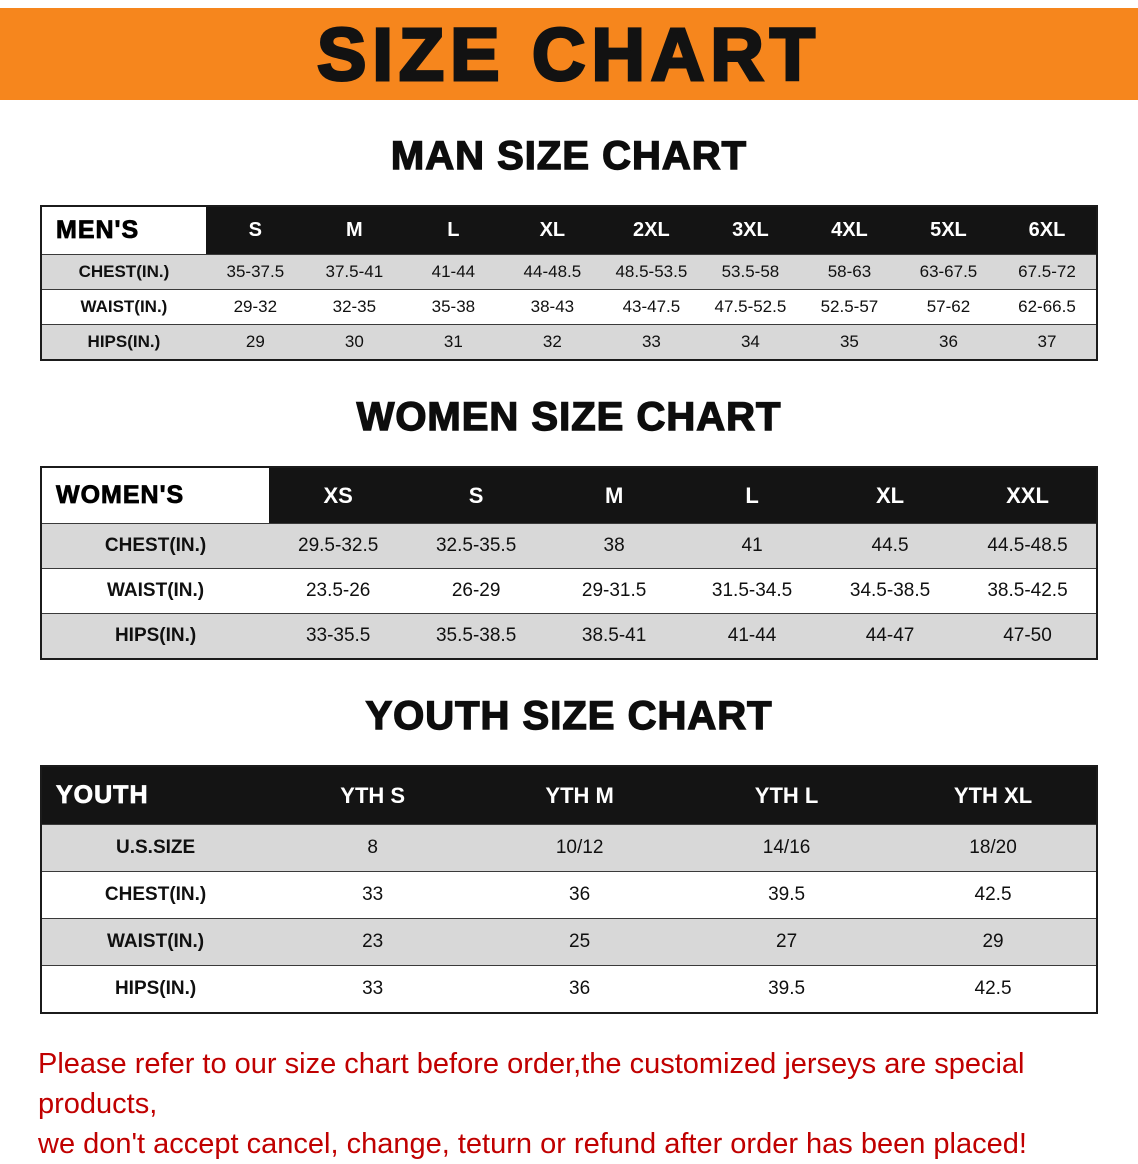 The height and width of the screenshot is (1164, 1138). What do you see at coordinates (255, 306) in the screenshot?
I see `size-value: 29-32` at bounding box center [255, 306].